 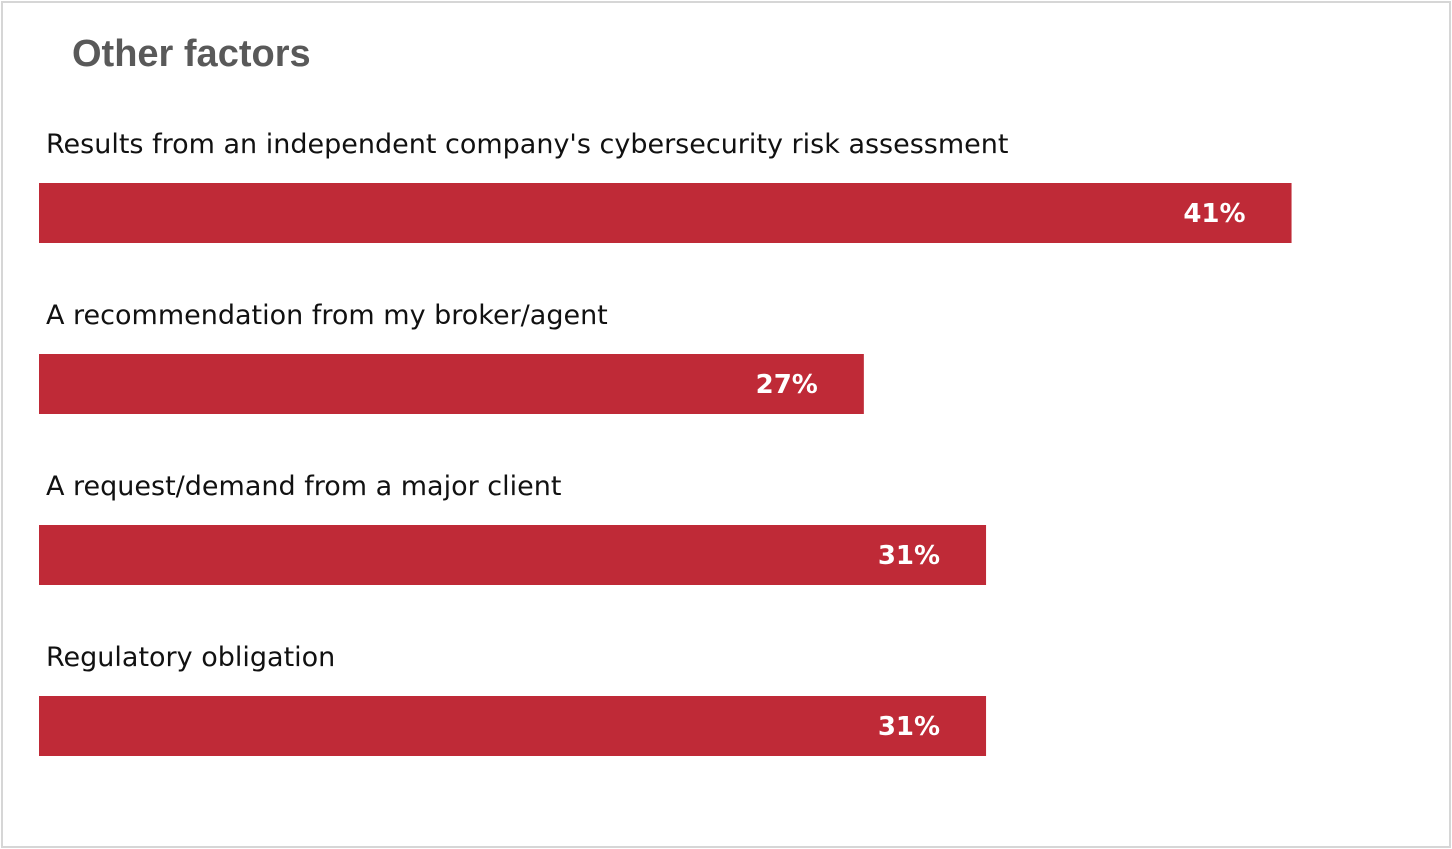 I want to click on chart-title: Other factors, so click(x=191, y=54).